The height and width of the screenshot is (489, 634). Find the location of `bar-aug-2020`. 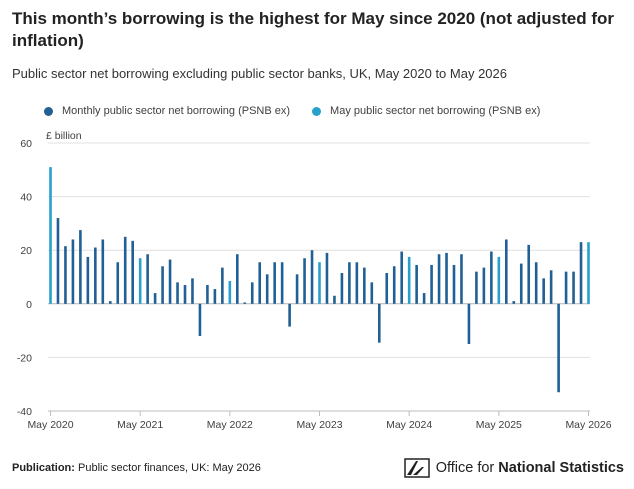

bar-aug-2020 is located at coordinates (73, 271).